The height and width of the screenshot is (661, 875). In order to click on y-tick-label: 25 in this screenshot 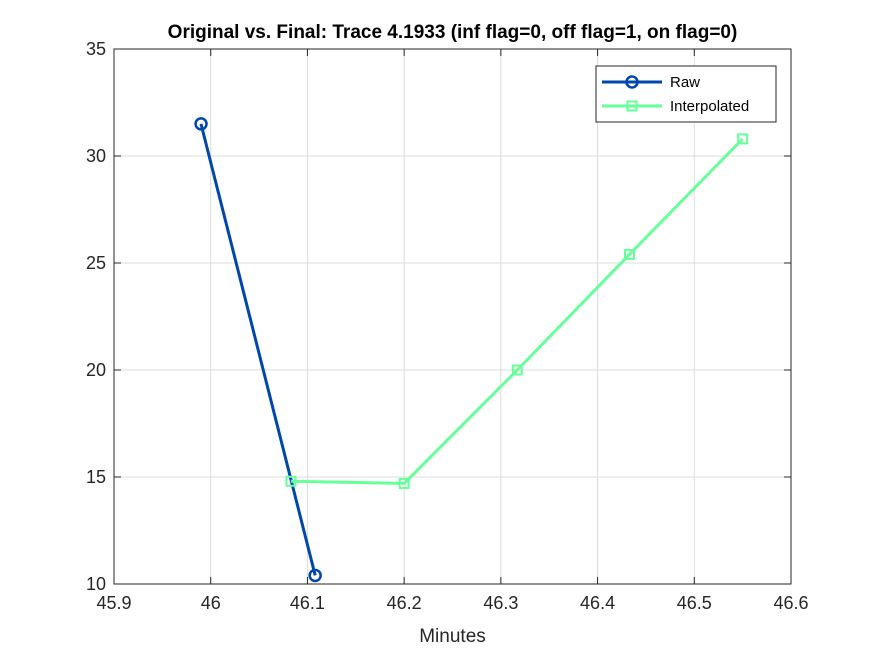, I will do `click(96, 263)`.